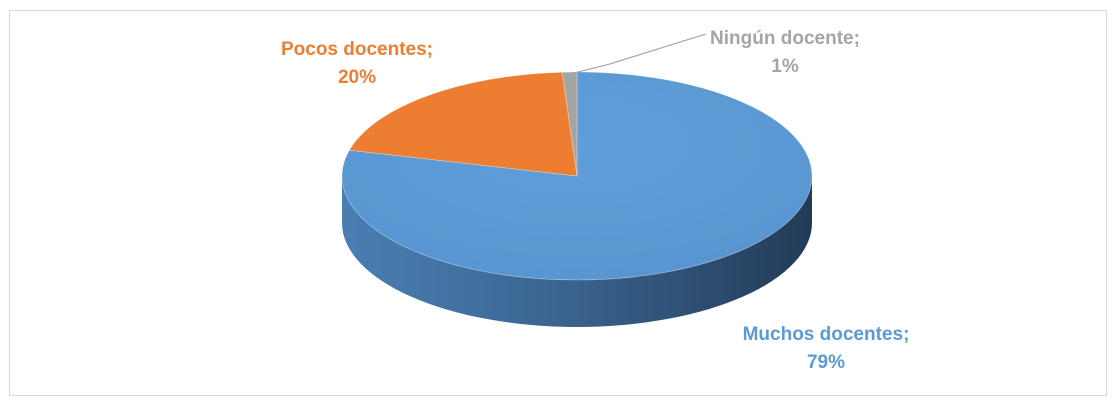 The width and height of the screenshot is (1118, 405). What do you see at coordinates (785, 66) in the screenshot?
I see `data-label-value: 1%` at bounding box center [785, 66].